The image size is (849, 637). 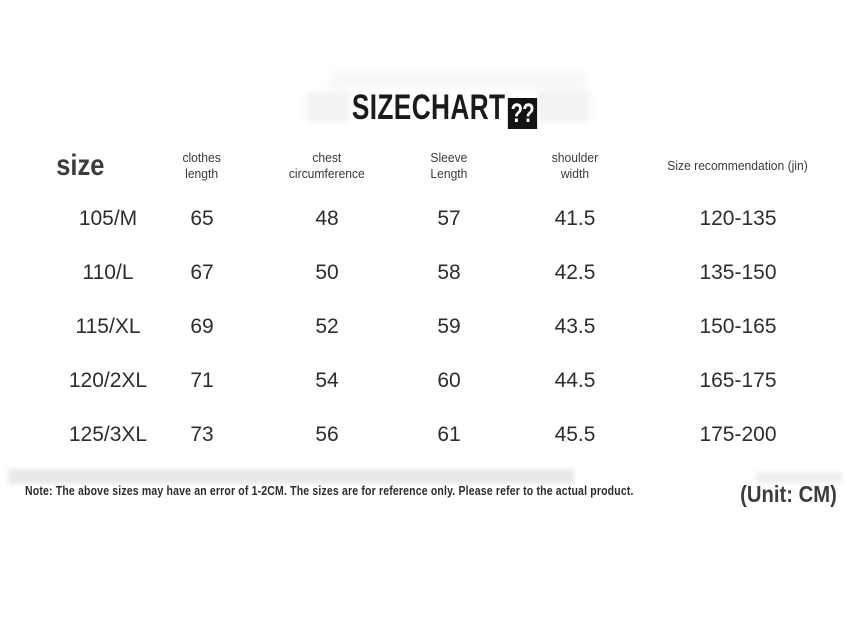 What do you see at coordinates (449, 218) in the screenshot?
I see `table-cell: 57` at bounding box center [449, 218].